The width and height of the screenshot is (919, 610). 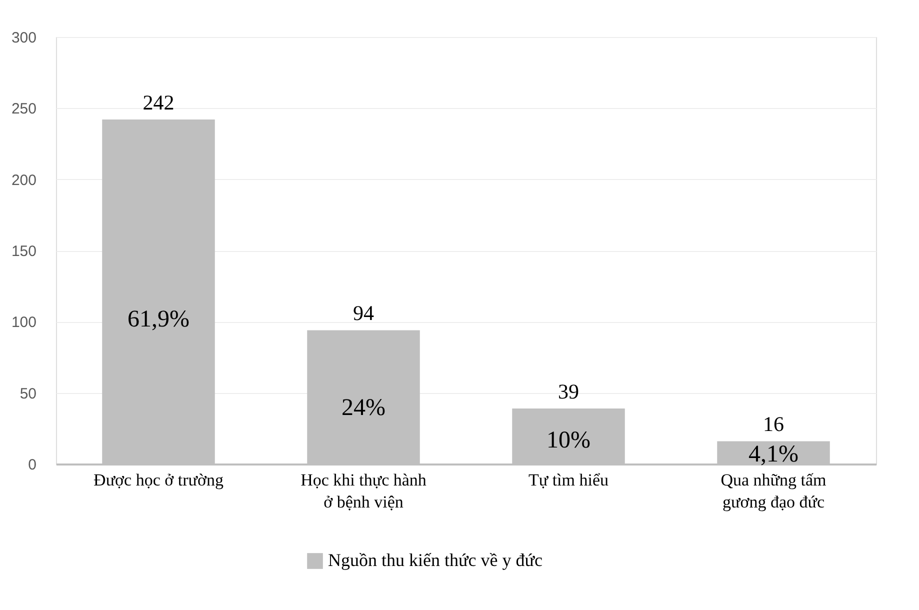 What do you see at coordinates (159, 480) in the screenshot?
I see `x-tick-label: Được học ở trường` at bounding box center [159, 480].